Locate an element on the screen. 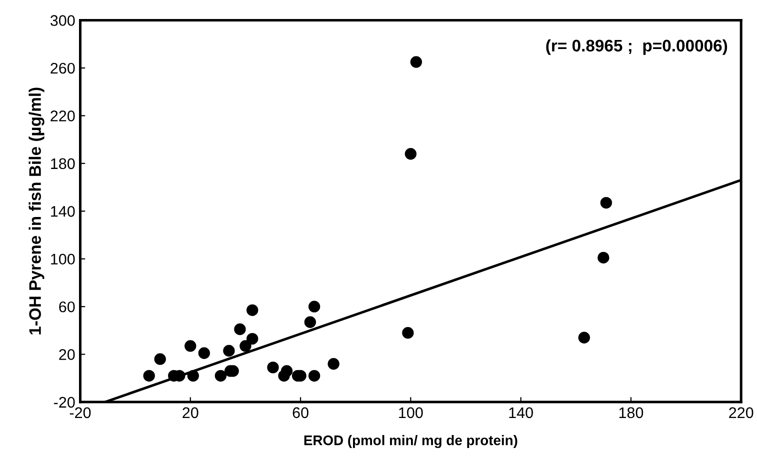 This screenshot has height=460, width=757. y-axis-title: 1-OH Pyrene in fish Bile (µg/ml) is located at coordinates (36, 211).